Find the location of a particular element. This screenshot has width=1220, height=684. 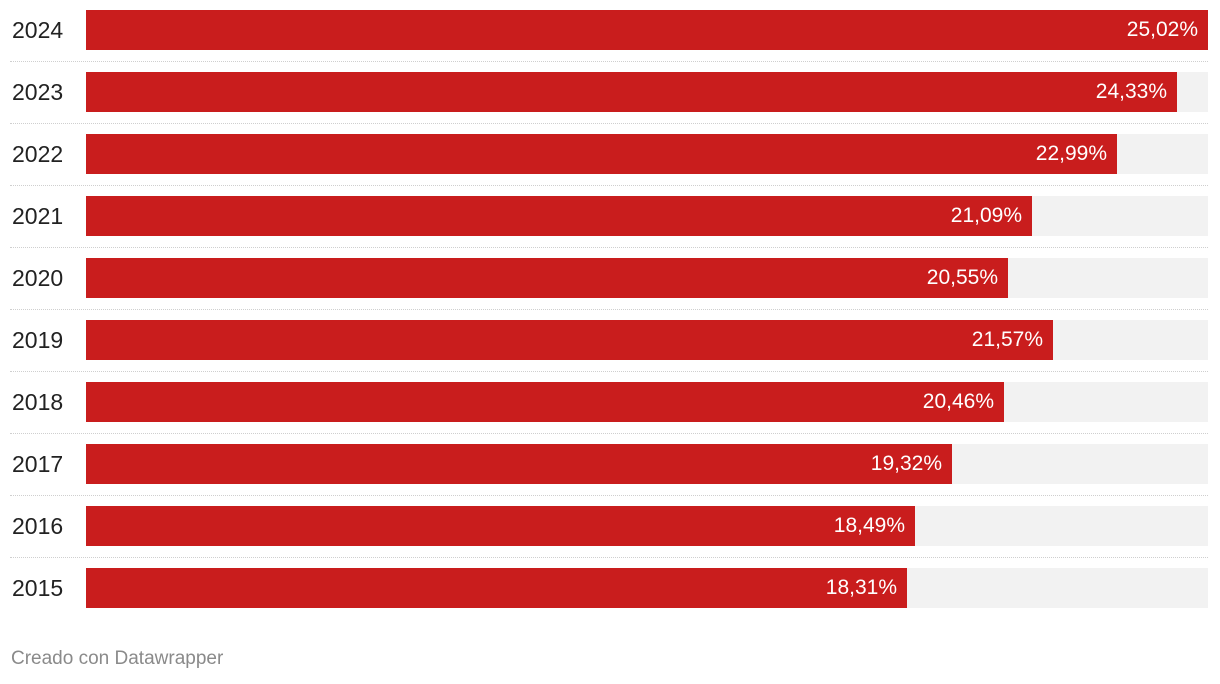

bar-track: 20,46% is located at coordinates (647, 402).